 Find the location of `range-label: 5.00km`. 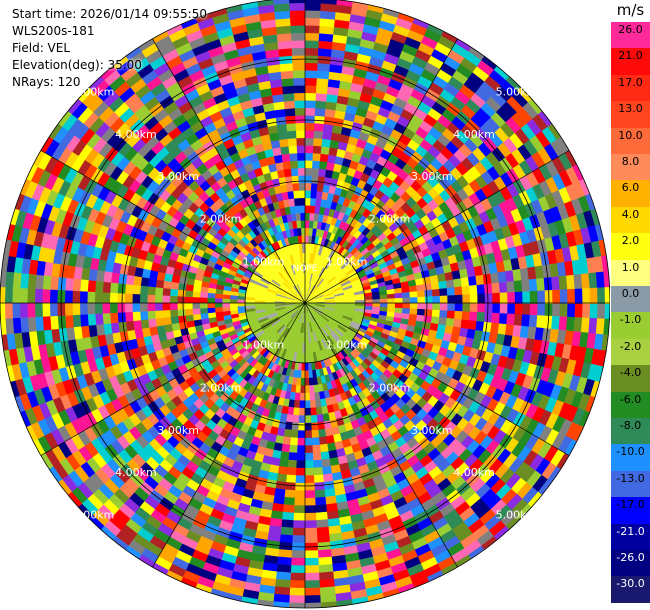

range-label: 5.00km is located at coordinates (94, 514).